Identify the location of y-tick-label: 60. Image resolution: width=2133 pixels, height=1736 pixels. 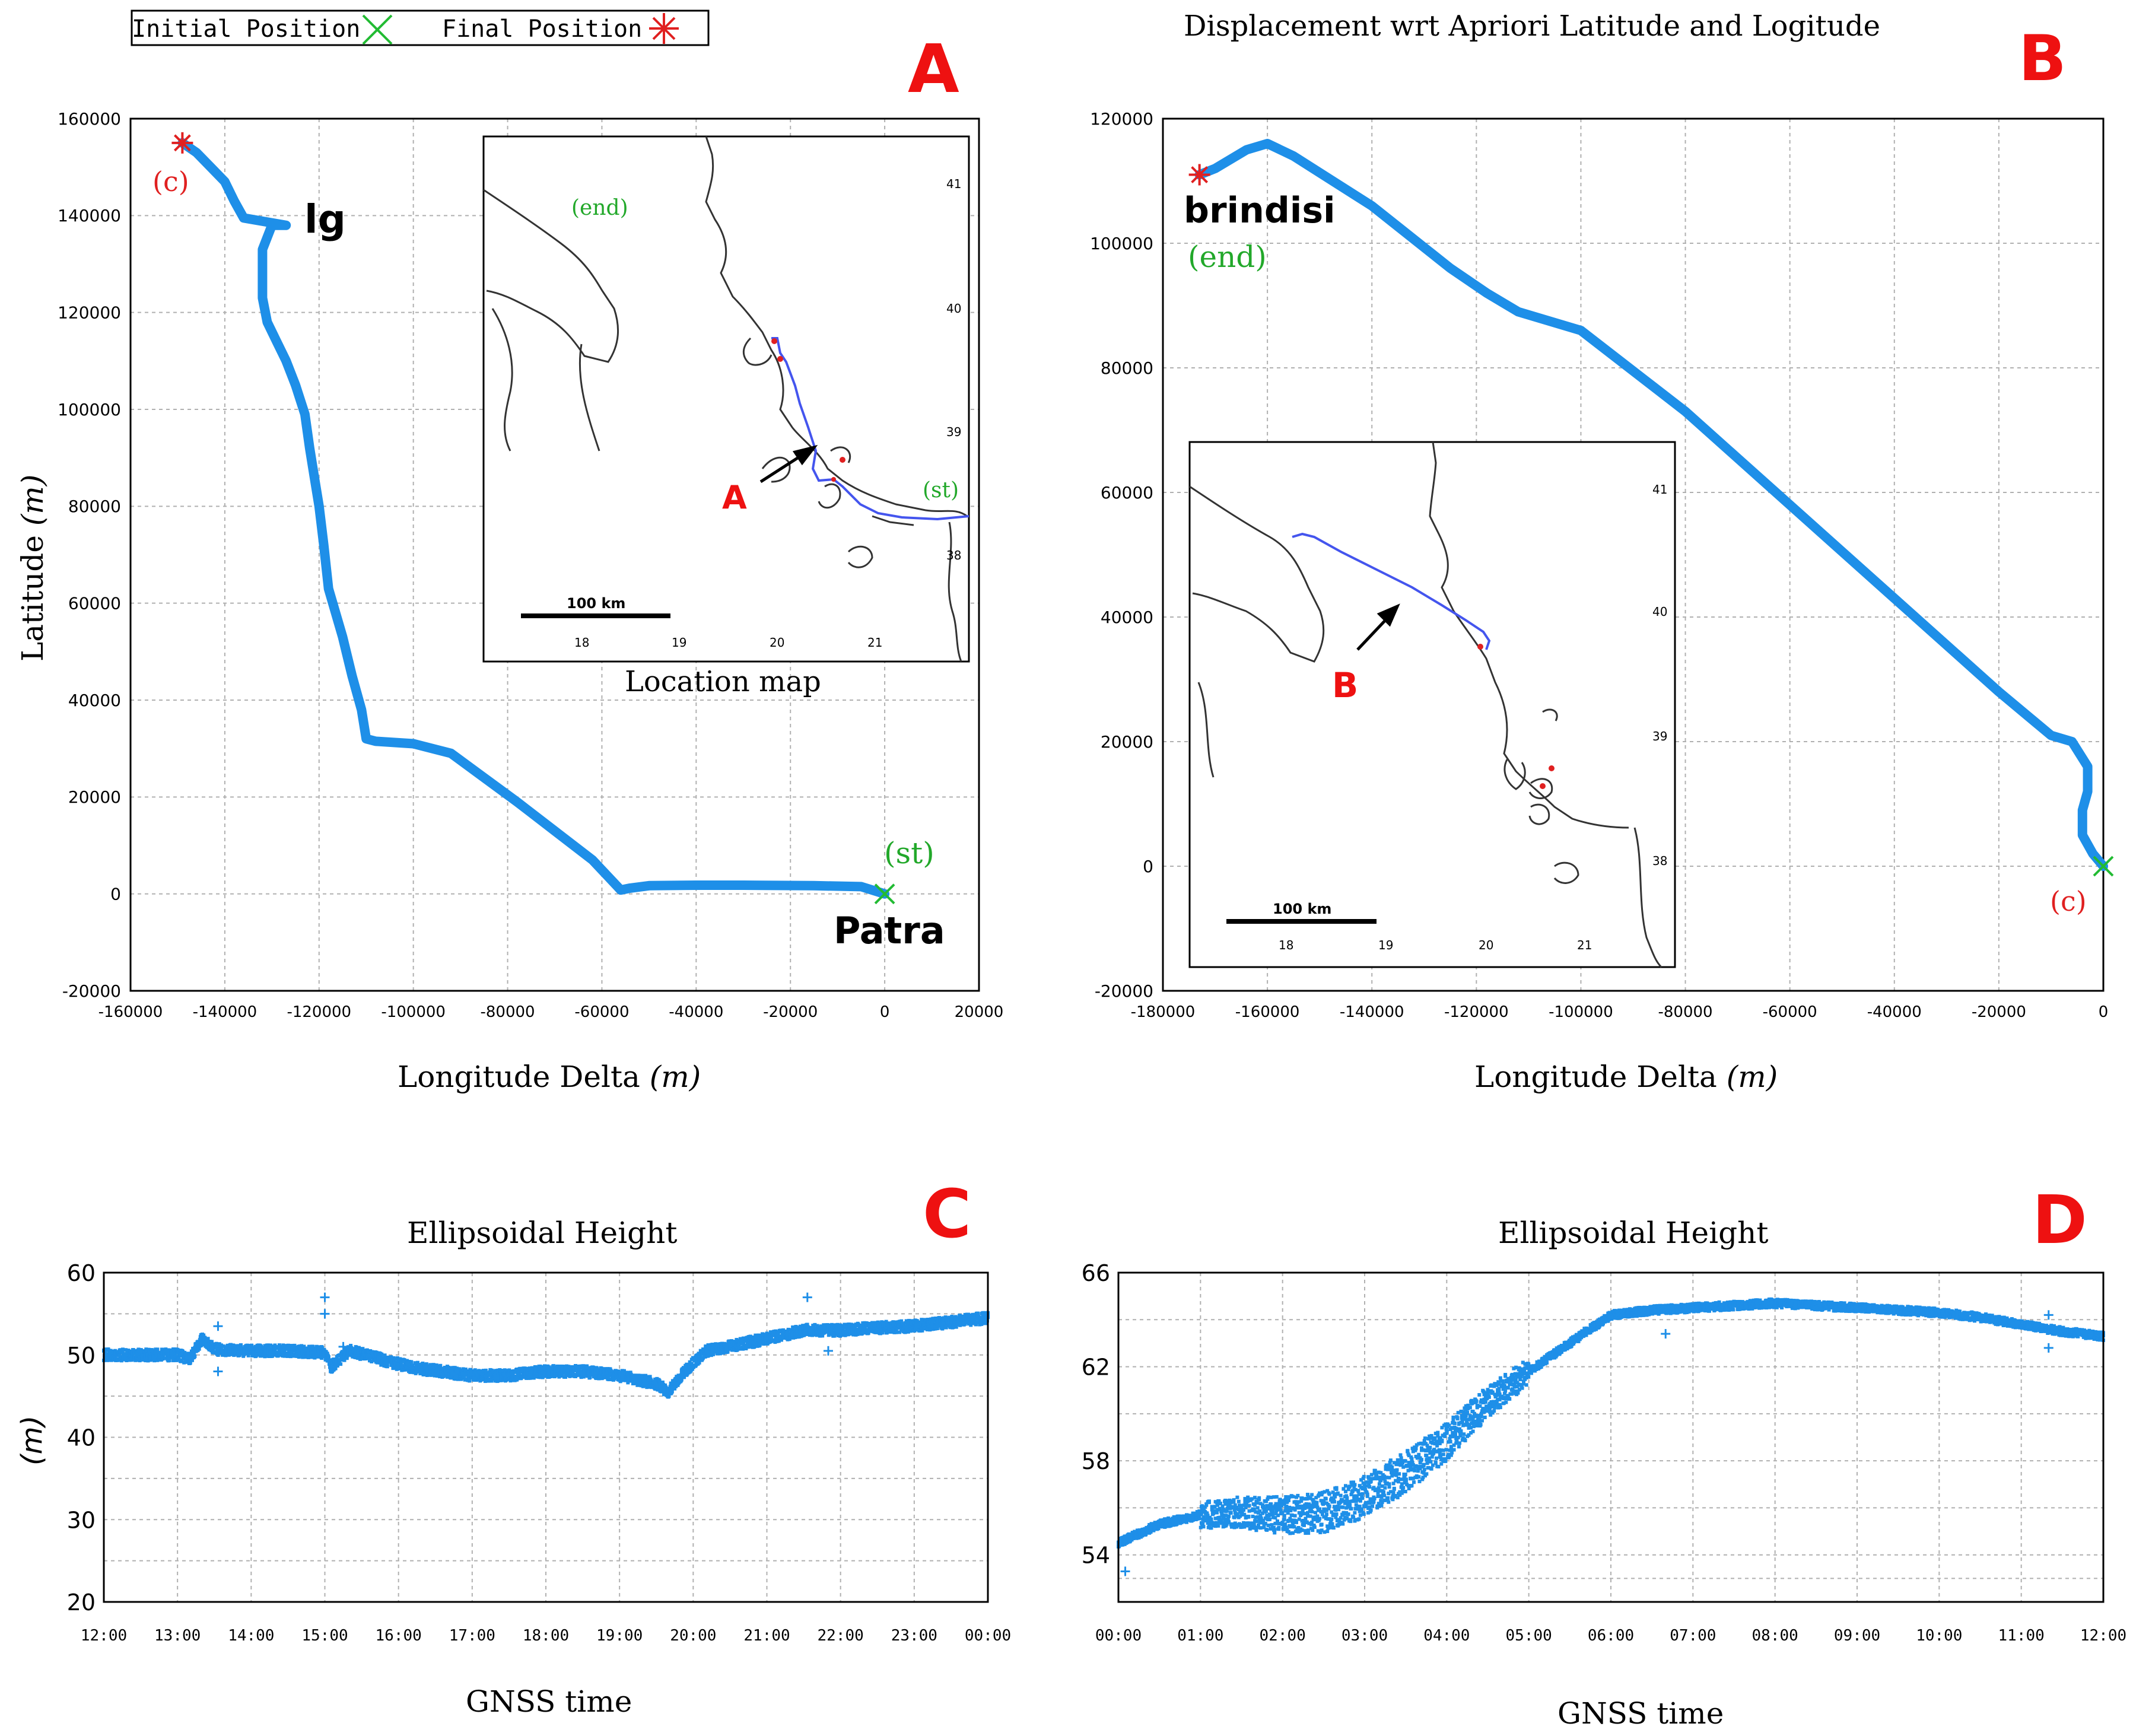
(81, 1273).